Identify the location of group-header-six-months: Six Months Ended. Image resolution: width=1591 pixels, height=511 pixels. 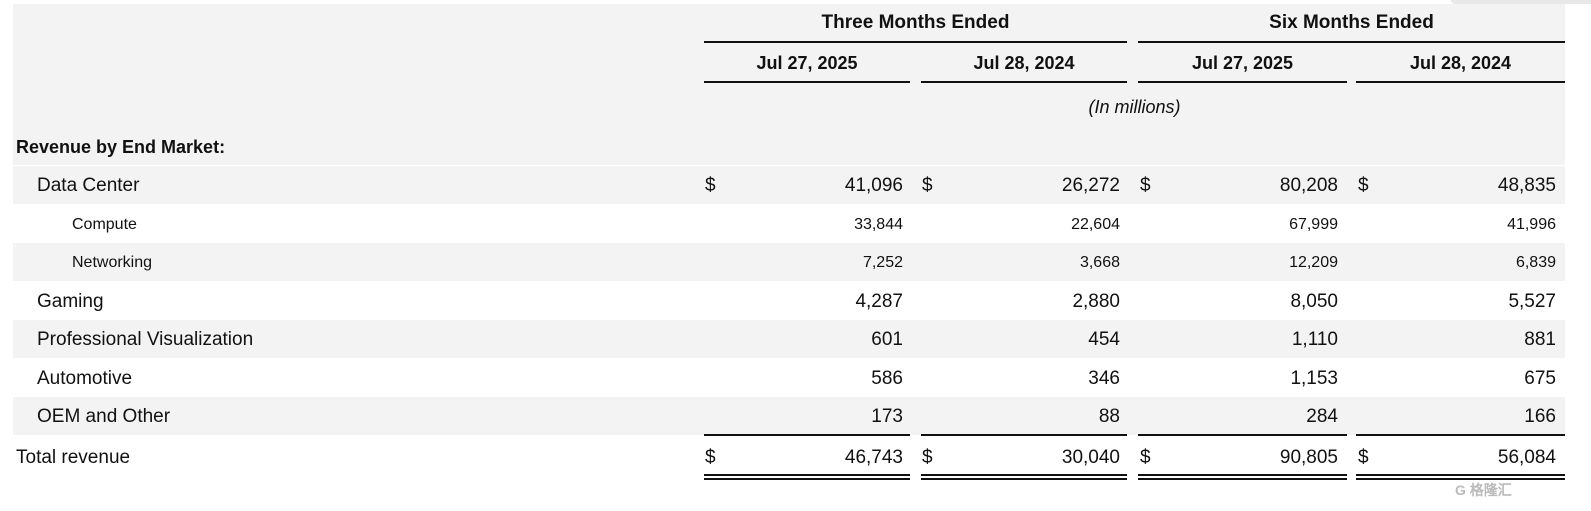
(1351, 22).